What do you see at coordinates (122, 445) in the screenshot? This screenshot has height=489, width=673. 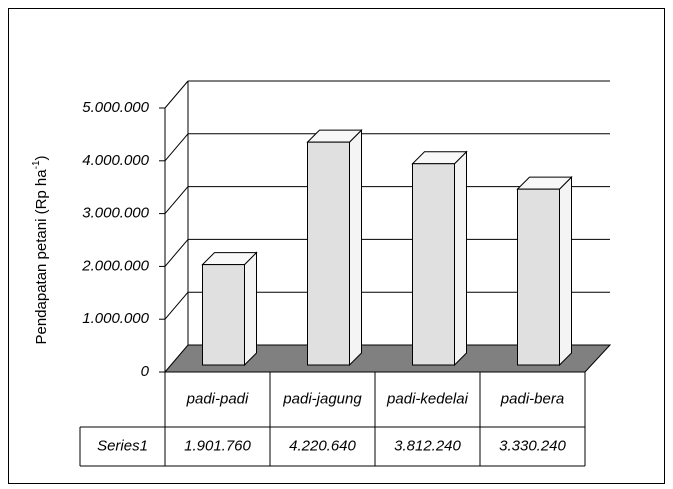 I see `legend-label: Series1` at bounding box center [122, 445].